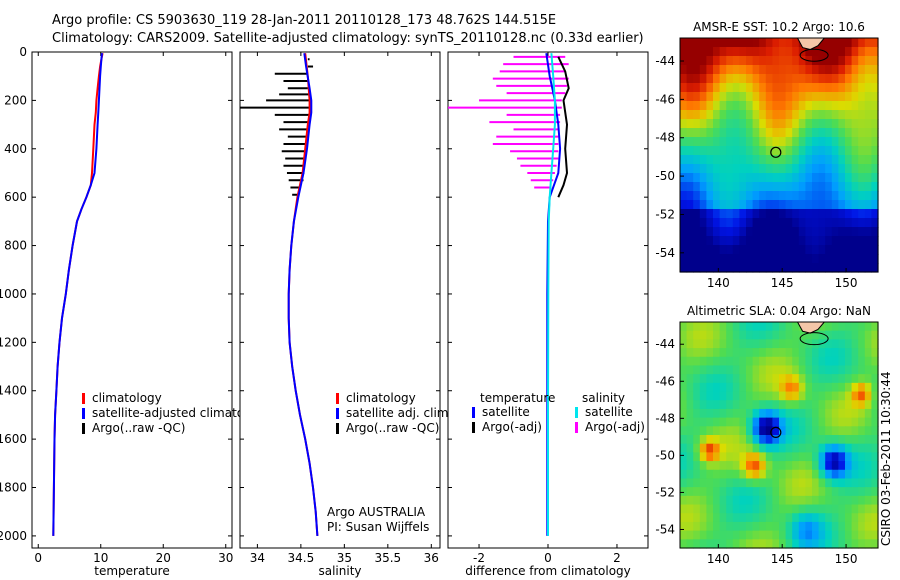  I want to click on legend-label: Argo(..raw -QC), so click(392, 428).